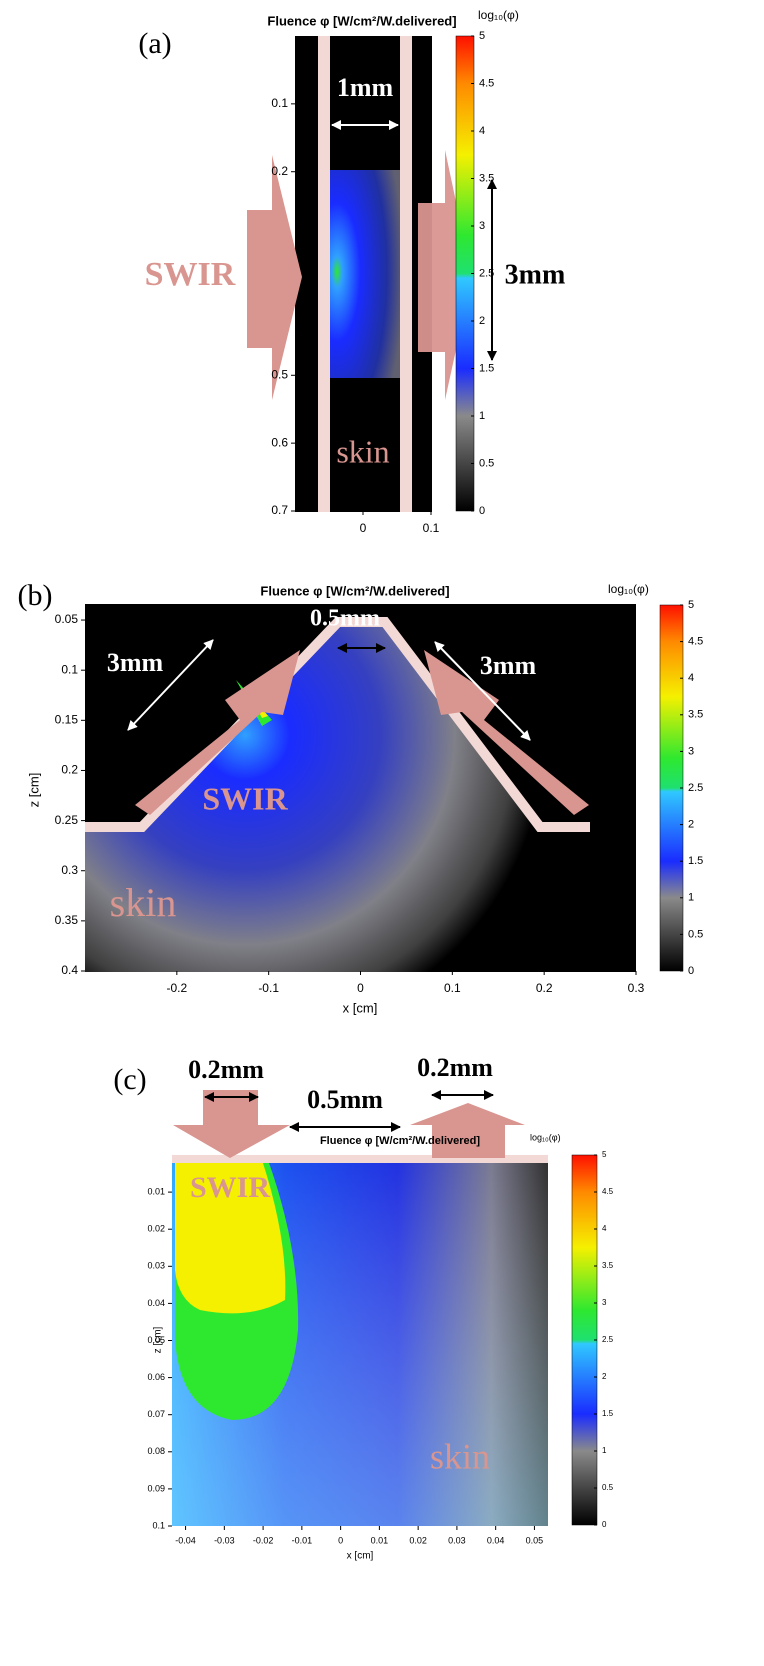 The height and width of the screenshot is (1666, 764). Describe the element at coordinates (535, 1540) in the screenshot. I see `x-tick-label: 0.05` at that location.